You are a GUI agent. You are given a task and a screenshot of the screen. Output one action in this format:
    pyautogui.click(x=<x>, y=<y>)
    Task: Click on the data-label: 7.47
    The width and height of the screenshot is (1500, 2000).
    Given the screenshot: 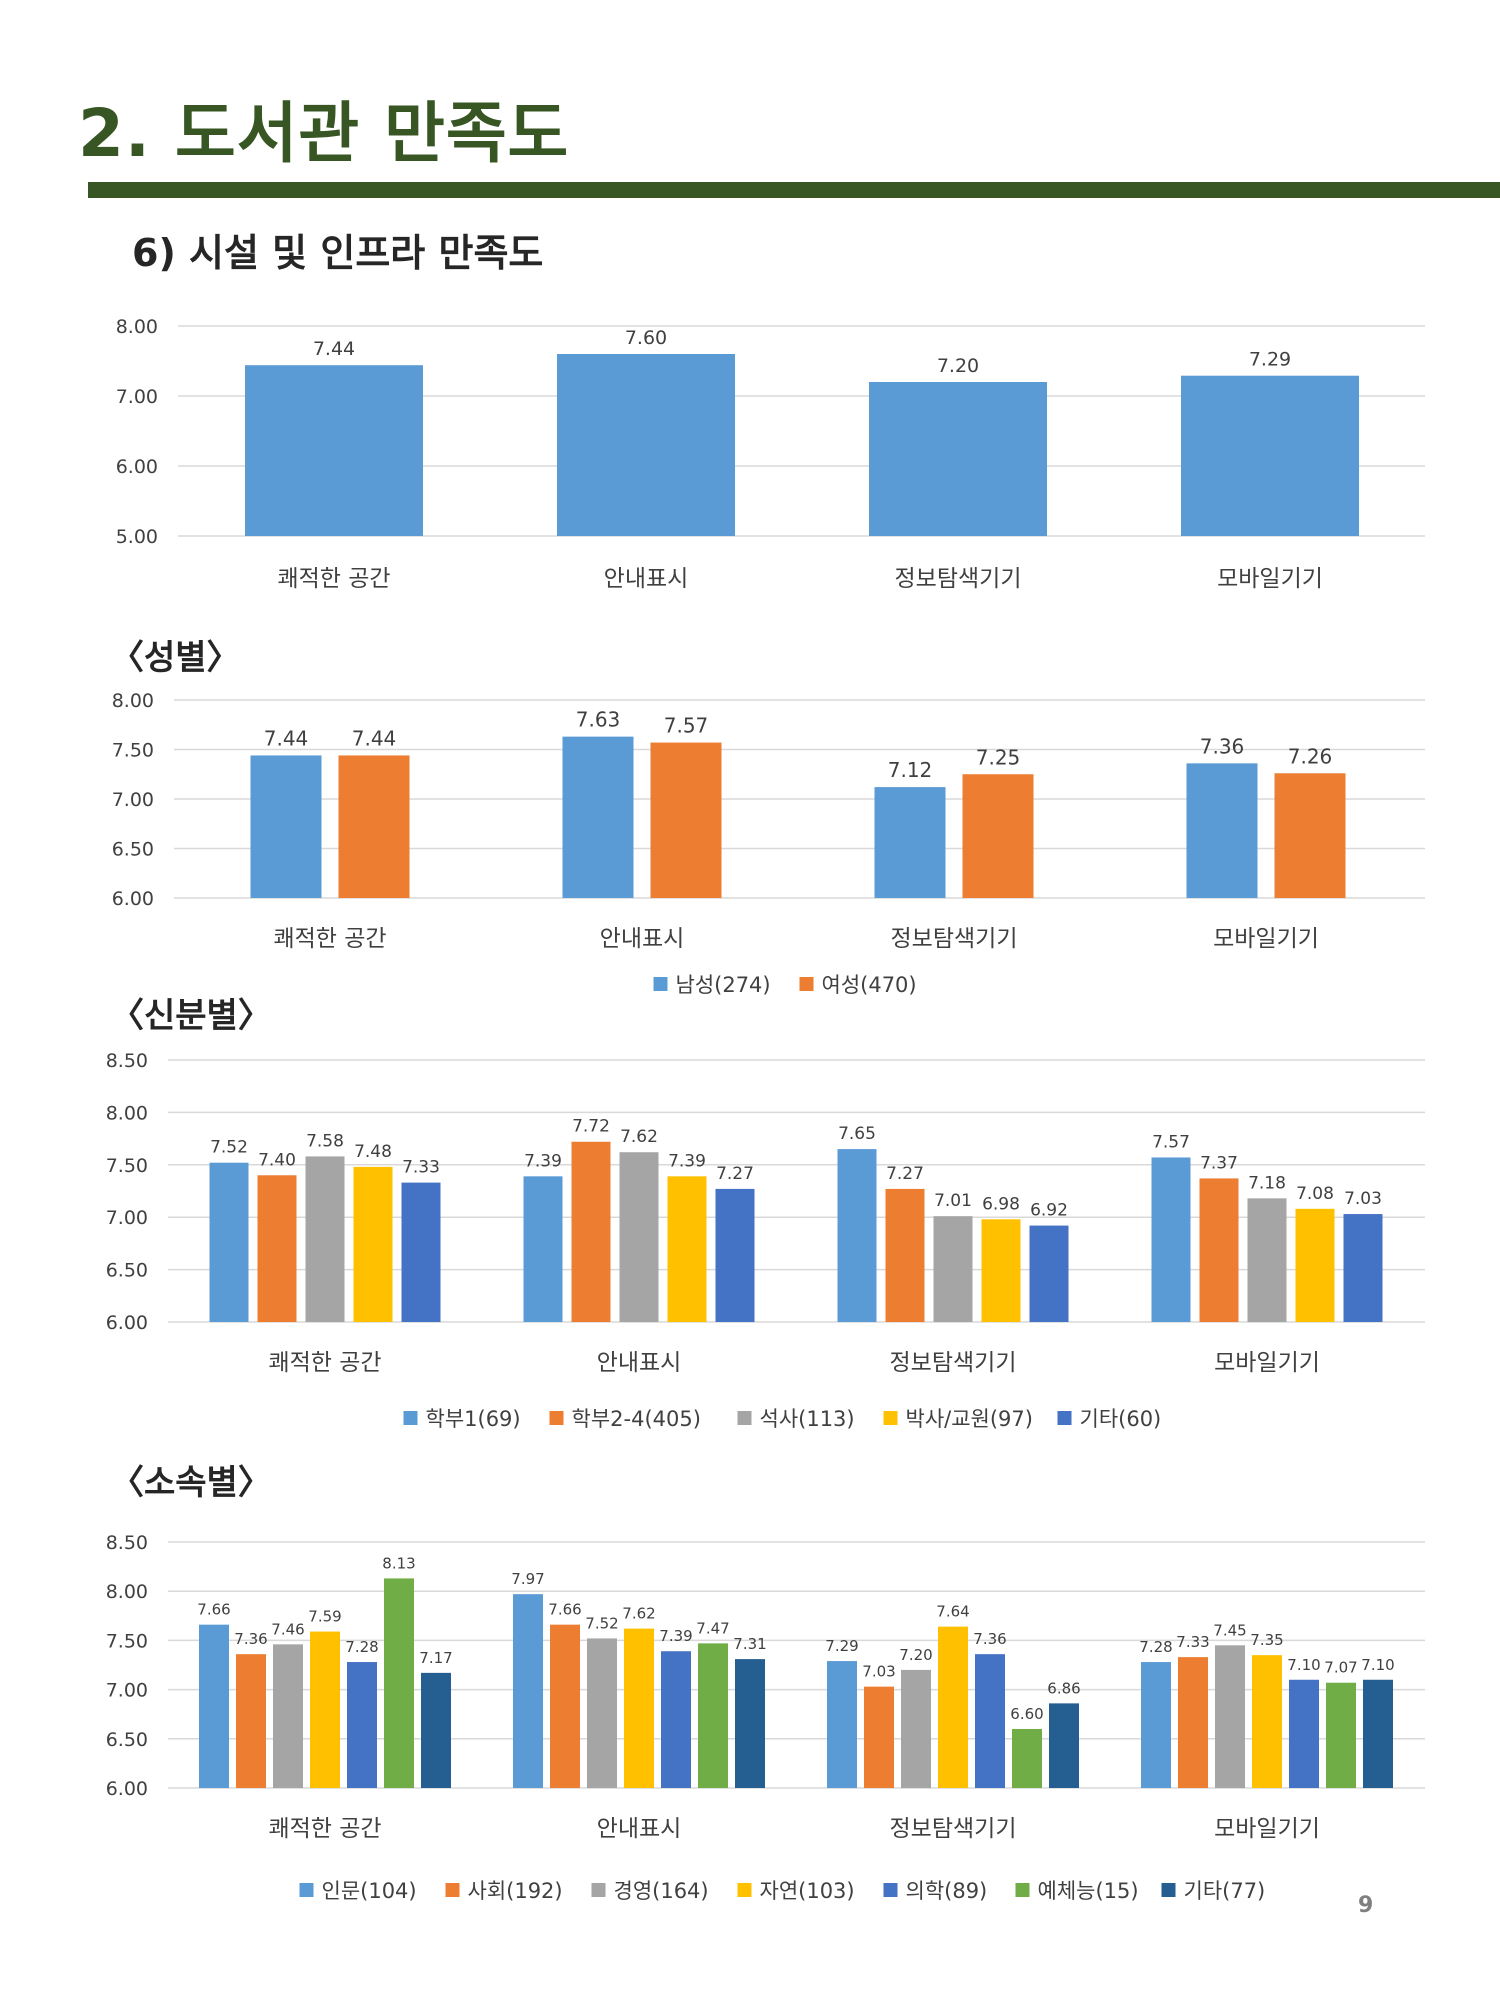 What is the action you would take?
    pyautogui.click(x=712, y=1628)
    